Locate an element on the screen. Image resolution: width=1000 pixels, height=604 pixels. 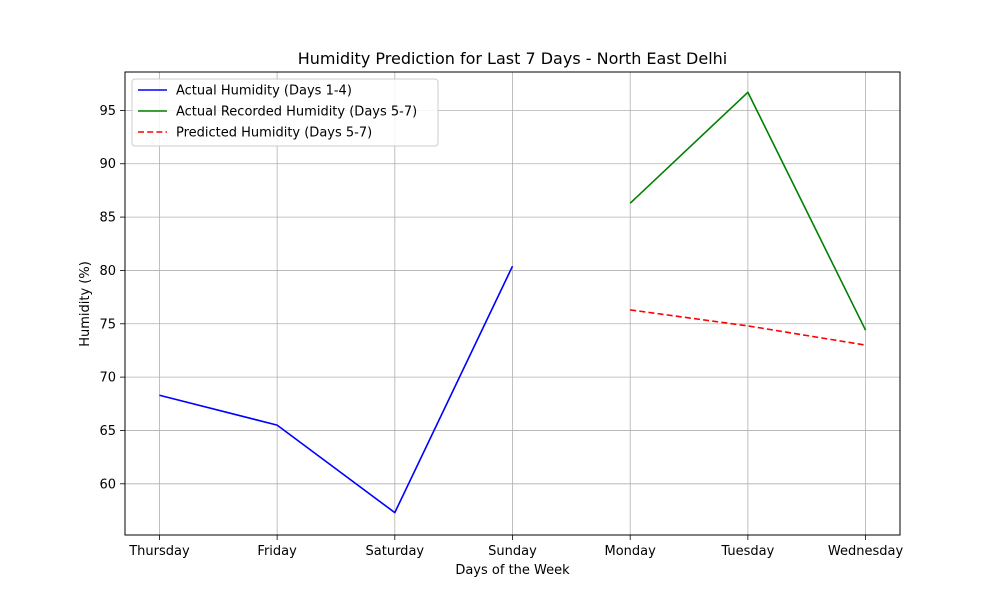
y-tick-label: 75 is located at coordinates (107, 324).